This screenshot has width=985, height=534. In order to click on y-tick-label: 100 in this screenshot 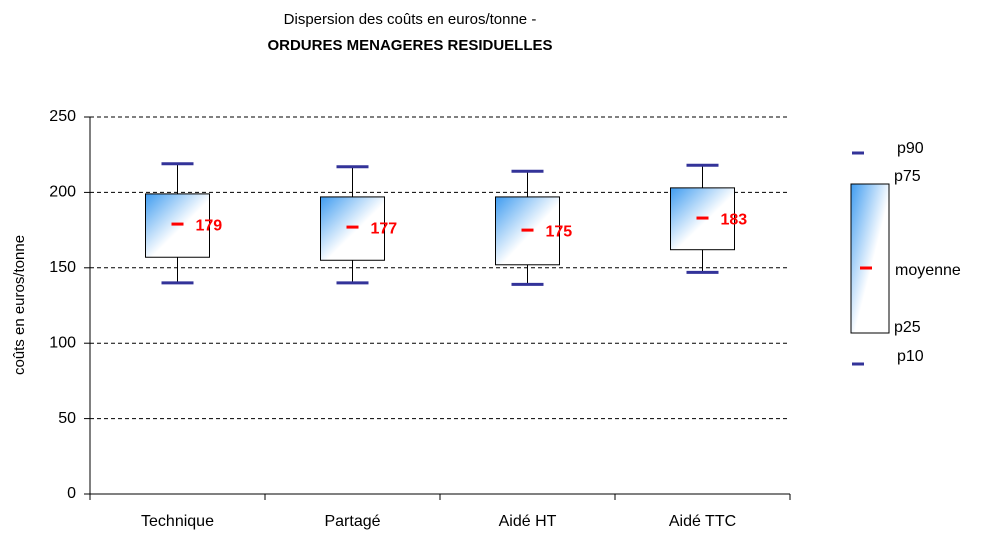, I will do `click(62, 342)`.